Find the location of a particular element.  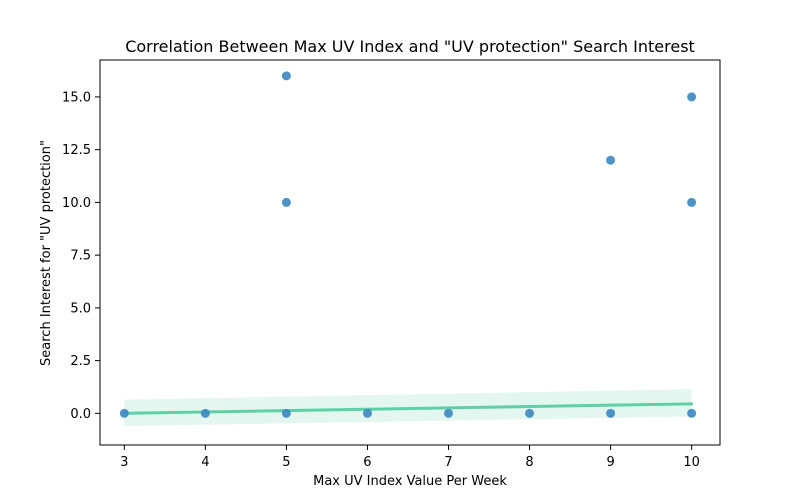

y-tick-label: 5.0 is located at coordinates (80, 308).